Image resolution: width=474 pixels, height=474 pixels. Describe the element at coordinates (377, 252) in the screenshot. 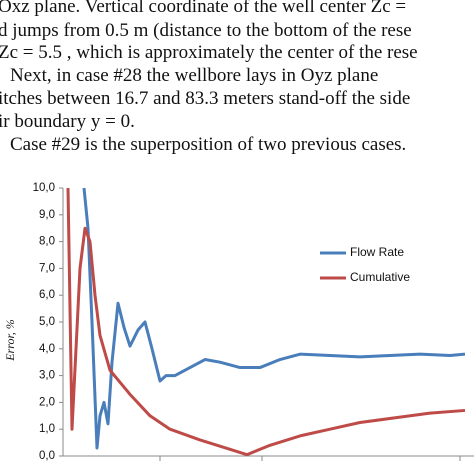

I see `legend-label: Flow Rate` at that location.